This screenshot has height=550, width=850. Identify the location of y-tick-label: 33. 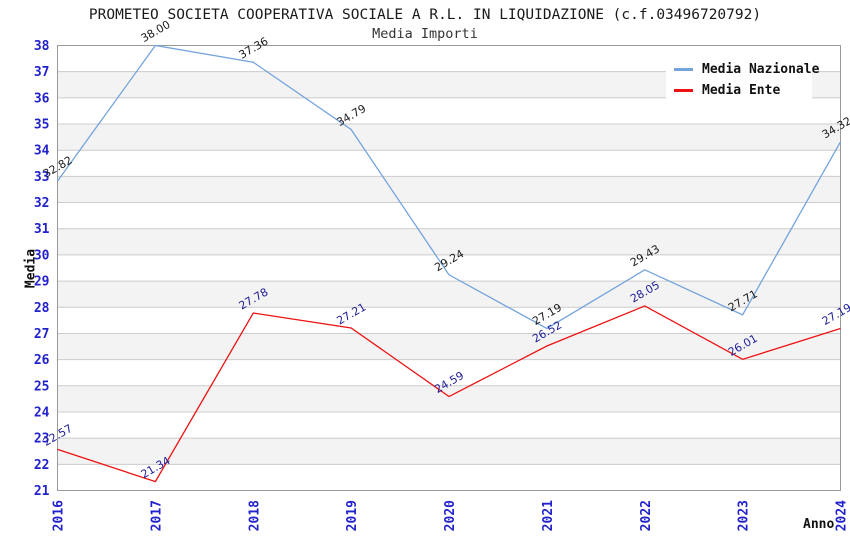
(42, 177).